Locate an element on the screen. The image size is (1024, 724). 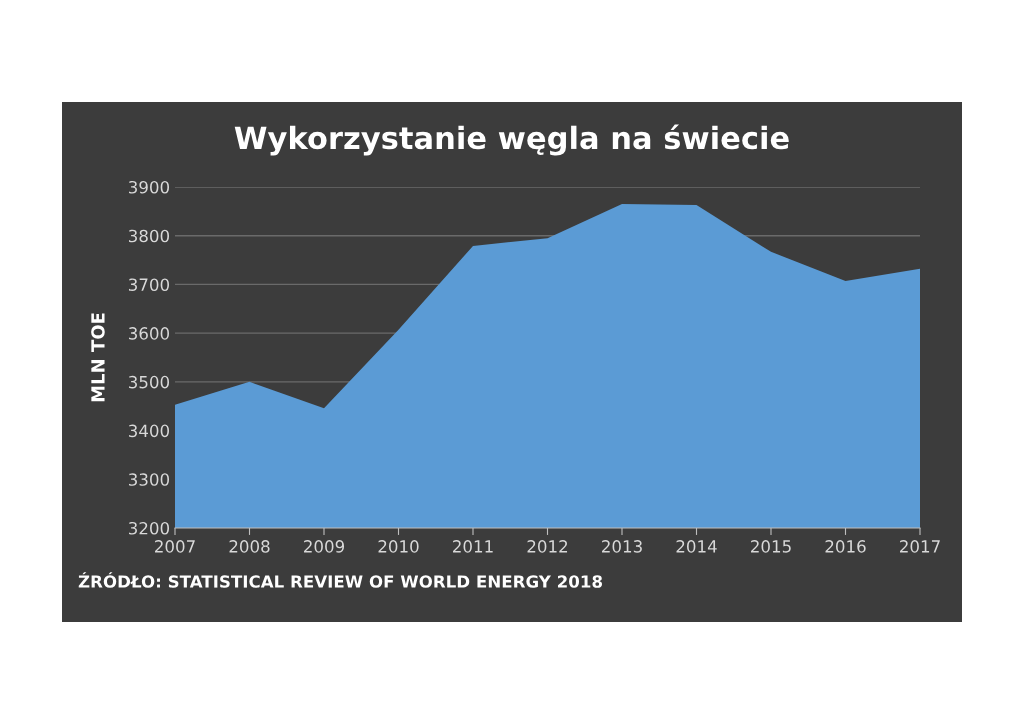
y-tick-label: 3500 is located at coordinates (149, 382).